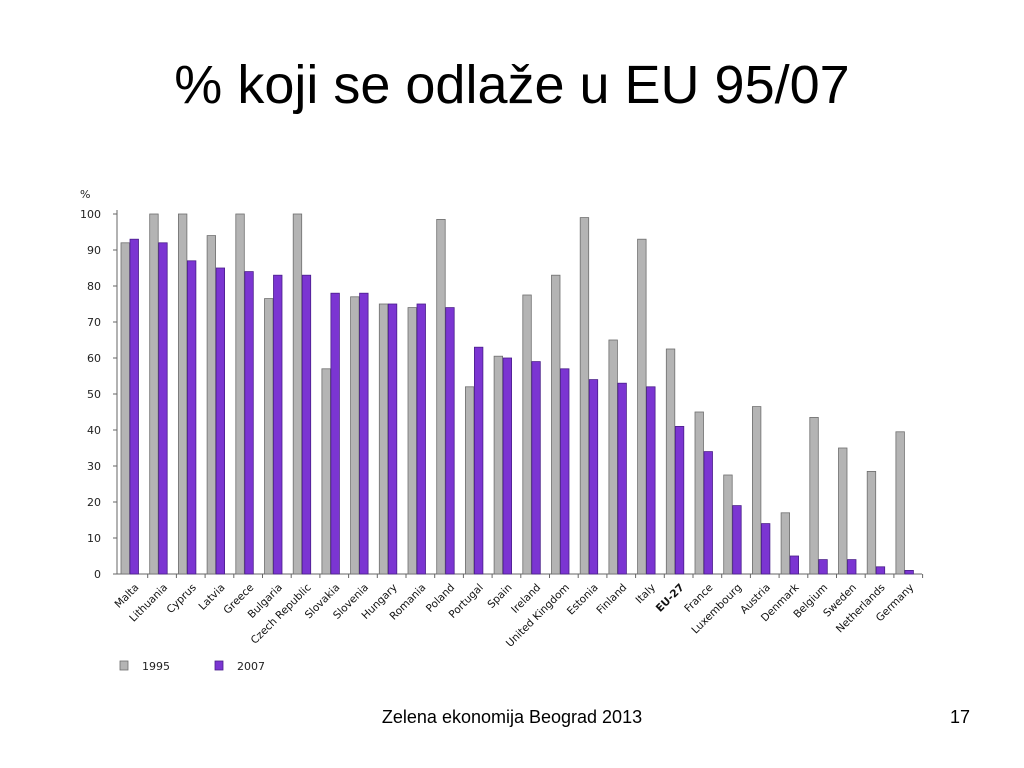 This screenshot has height=768, width=1024. What do you see at coordinates (645, 594) in the screenshot?
I see `x-category-label: Italy` at bounding box center [645, 594].